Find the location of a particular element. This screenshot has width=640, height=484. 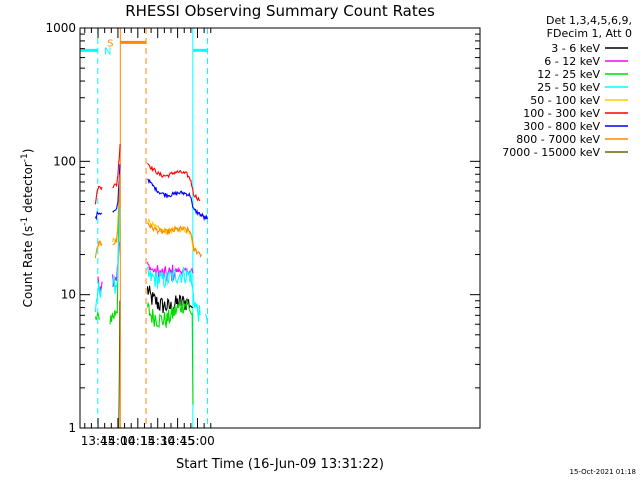

x-tick-label-0: 13:45 is located at coordinates (98, 441).